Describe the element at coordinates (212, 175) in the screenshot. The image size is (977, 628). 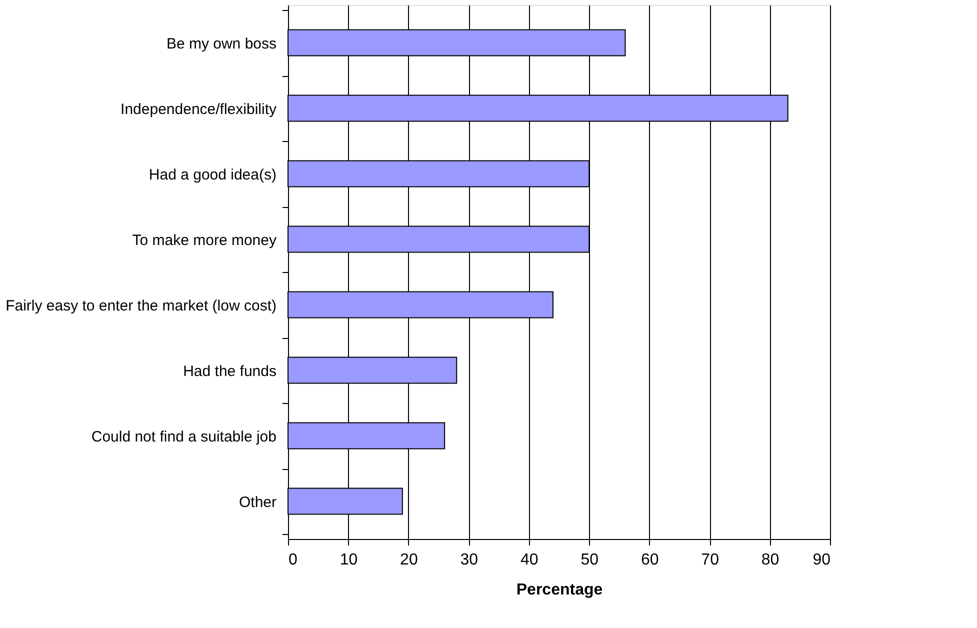
I see `y-tick-label: Had a good idea(s)` at that location.